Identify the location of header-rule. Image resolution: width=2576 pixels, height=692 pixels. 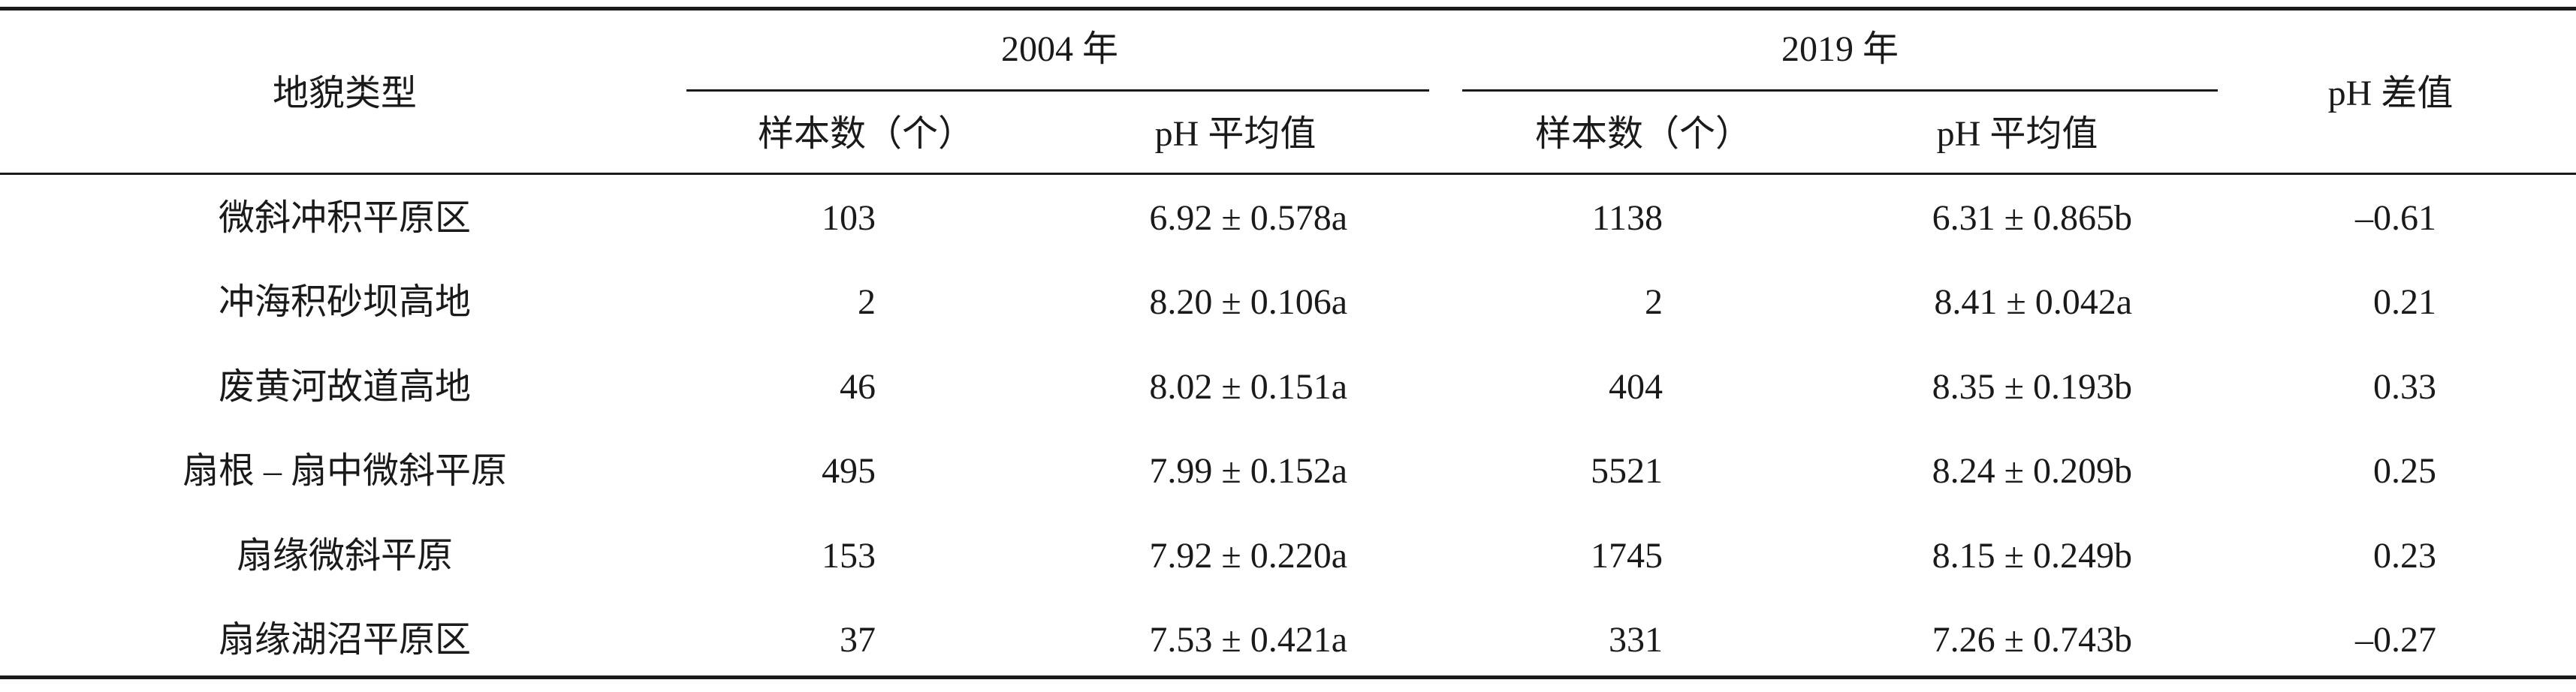
(1288, 174).